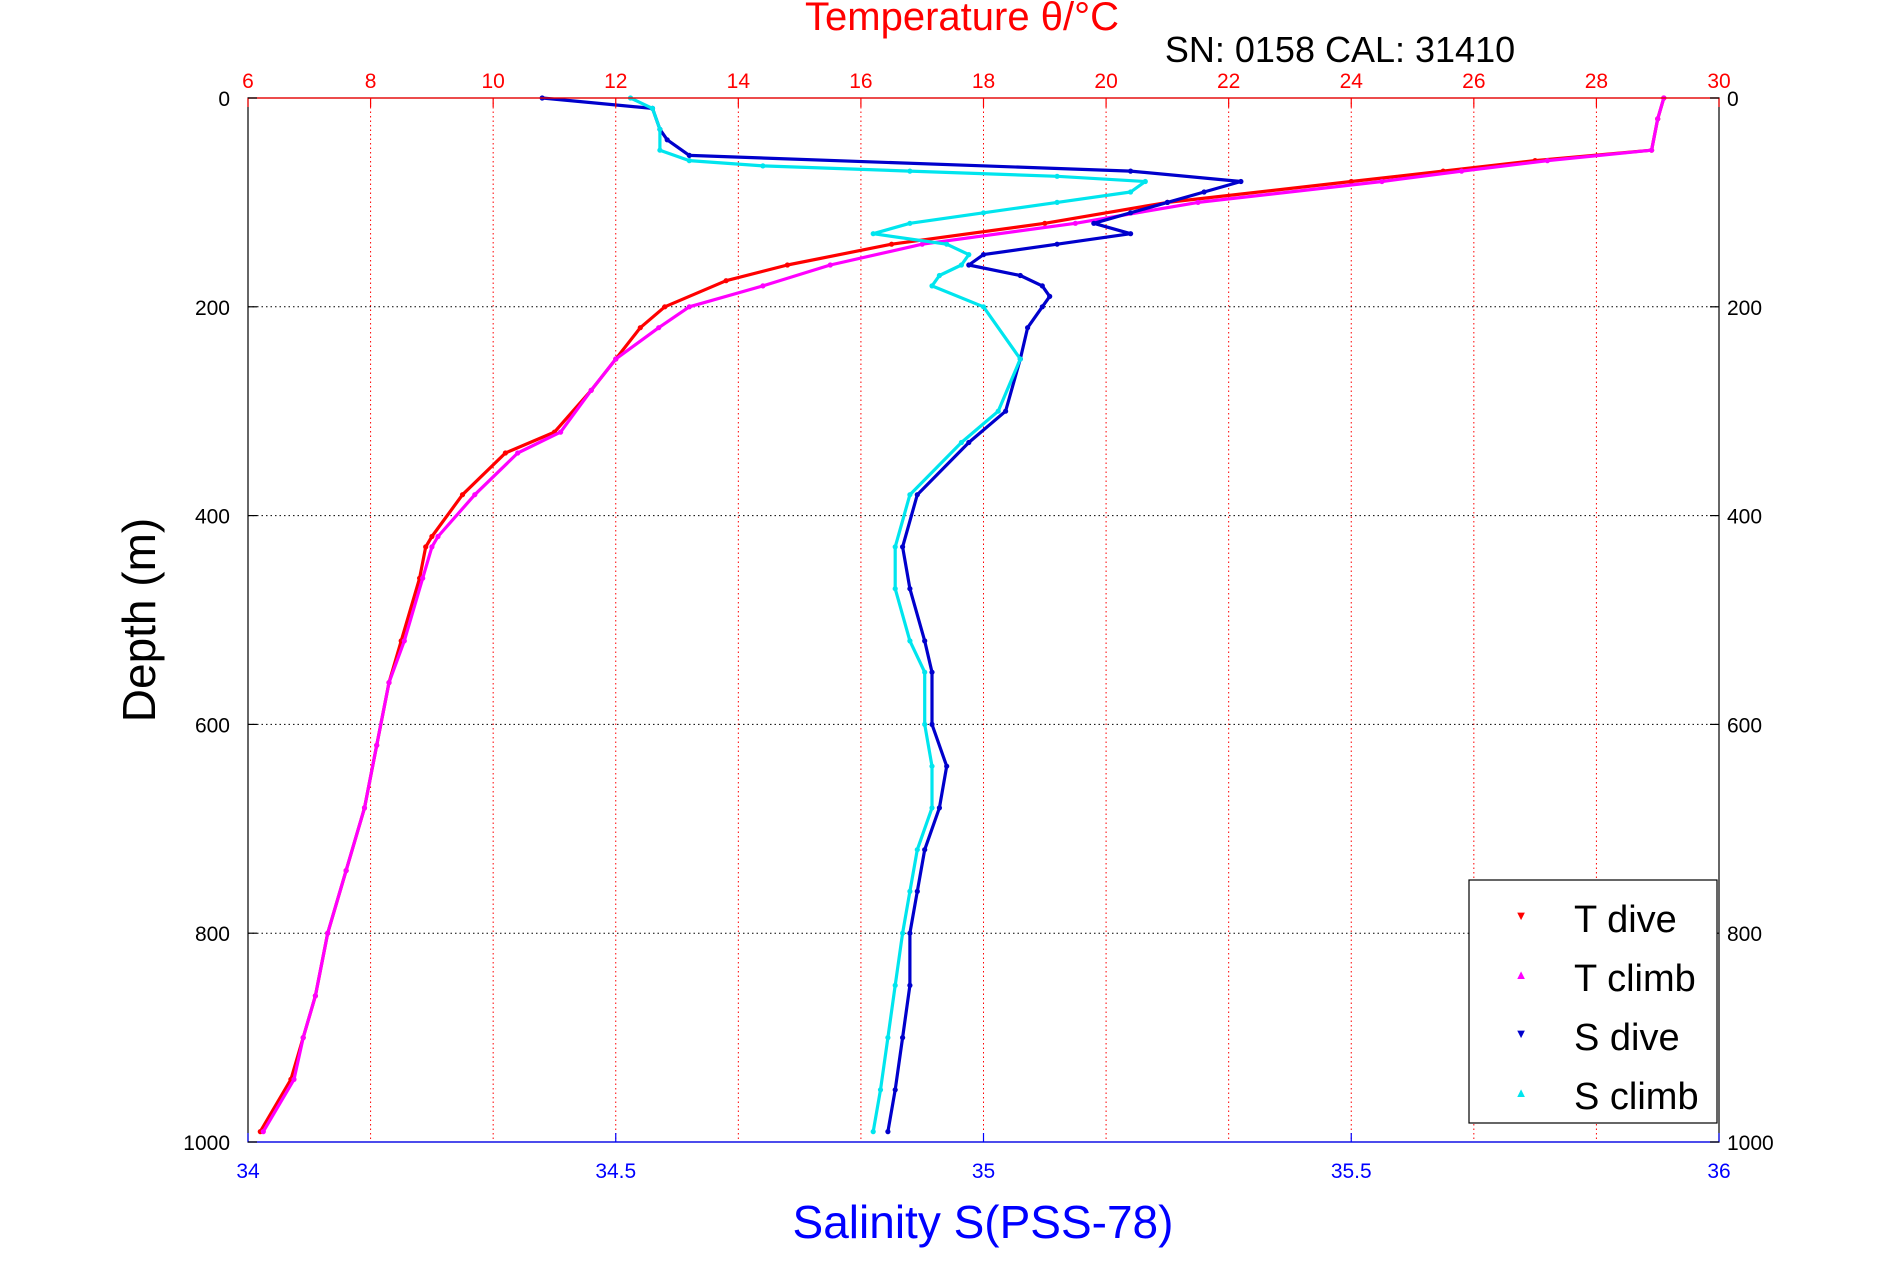  What do you see at coordinates (1718, 81) in the screenshot?
I see `temperature-tick-label: 30` at bounding box center [1718, 81].